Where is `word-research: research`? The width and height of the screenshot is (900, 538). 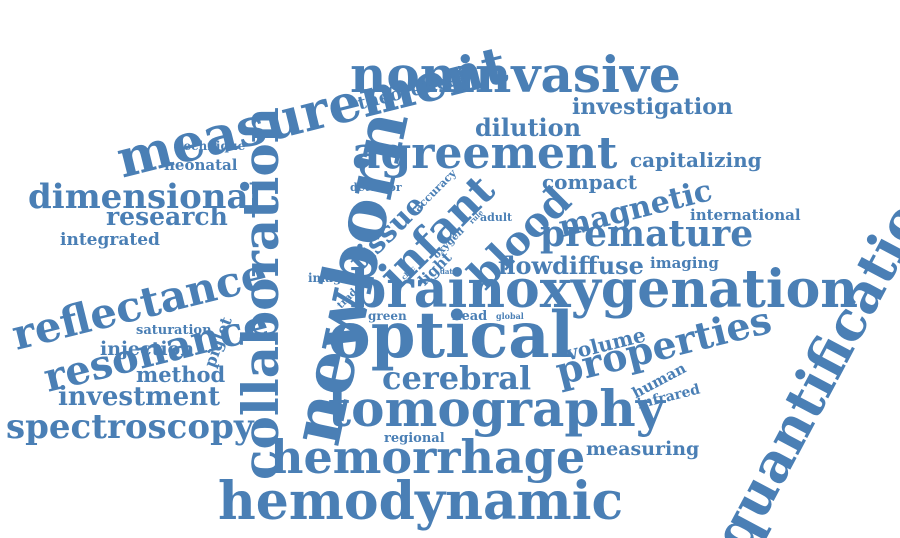
word-research: research is located at coordinates (167, 216).